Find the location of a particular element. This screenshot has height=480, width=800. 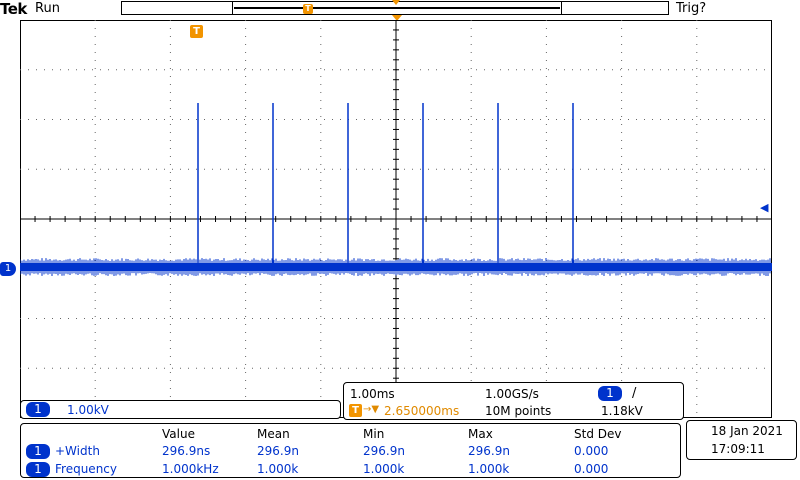

meas1-std-dev: 0.000 is located at coordinates (591, 451).